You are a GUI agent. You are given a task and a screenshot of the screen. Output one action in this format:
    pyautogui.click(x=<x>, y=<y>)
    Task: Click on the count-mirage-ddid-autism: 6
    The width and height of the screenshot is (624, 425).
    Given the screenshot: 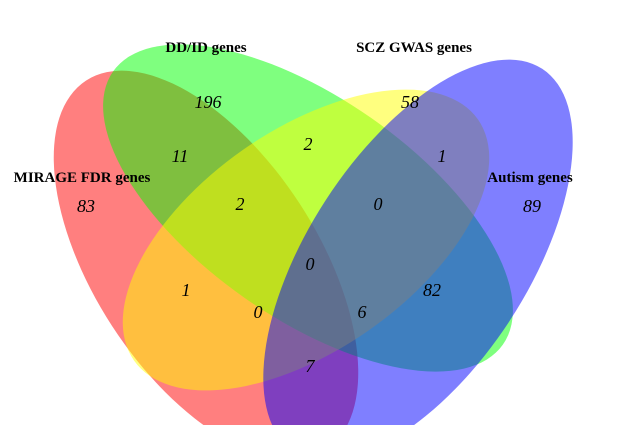 What is the action you would take?
    pyautogui.click(x=362, y=312)
    